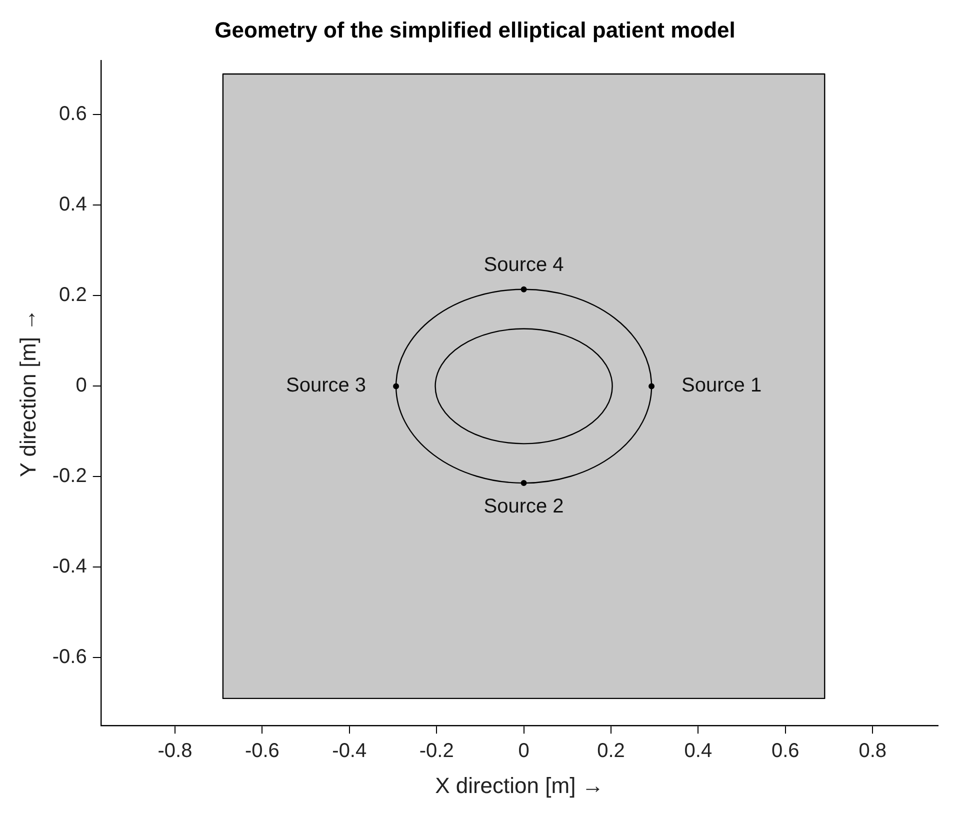 The width and height of the screenshot is (958, 819). I want to click on x-tick-label: -0.6, so click(262, 751).